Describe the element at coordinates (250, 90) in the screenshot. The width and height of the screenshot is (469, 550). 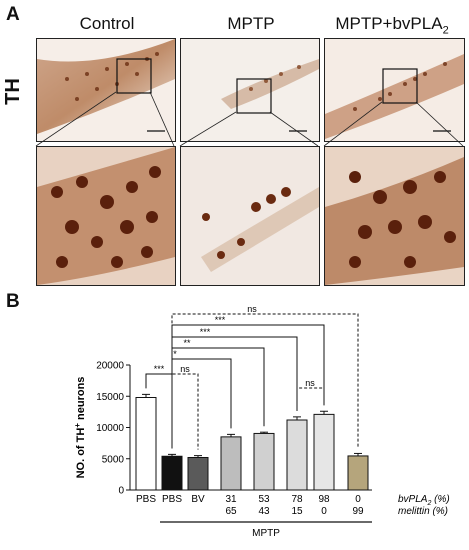
I see `micrograph-mptp-low` at that location.